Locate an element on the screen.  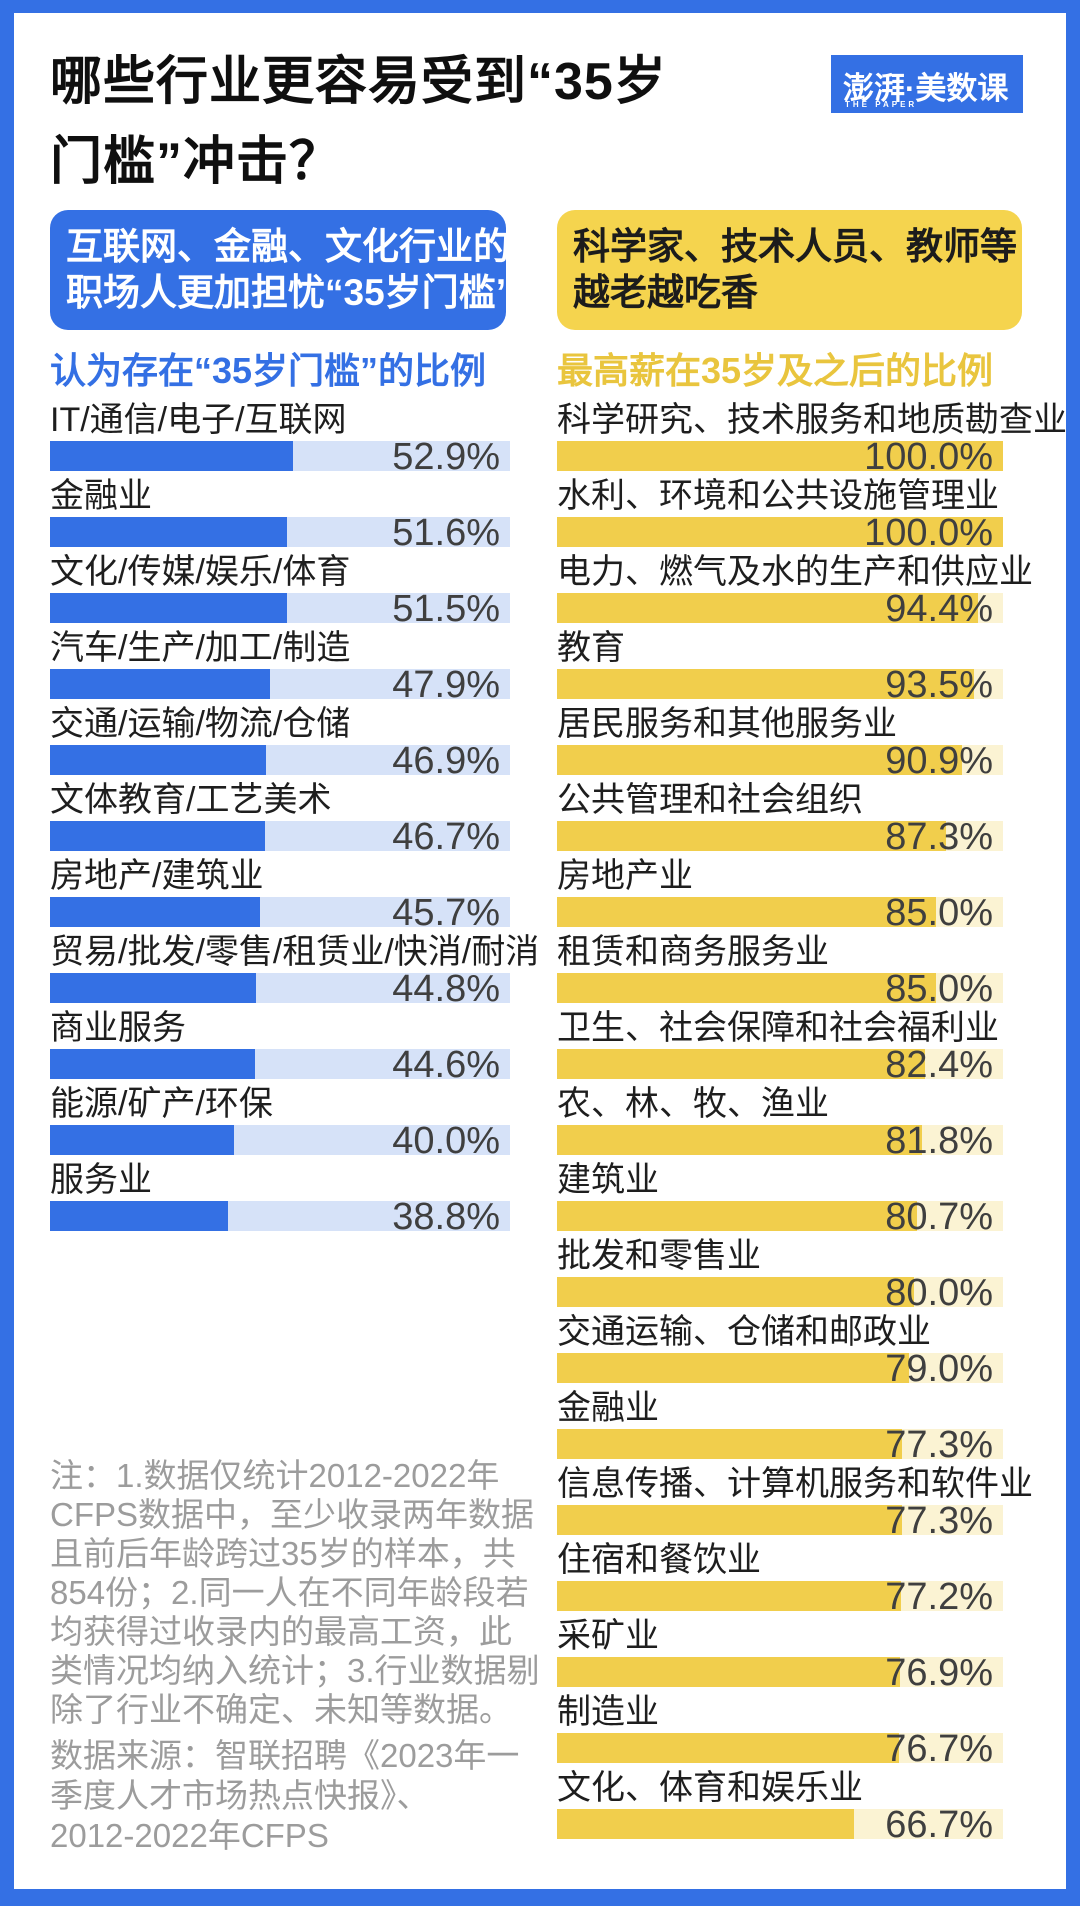
bar-label: 采矿业 is located at coordinates (608, 1636).